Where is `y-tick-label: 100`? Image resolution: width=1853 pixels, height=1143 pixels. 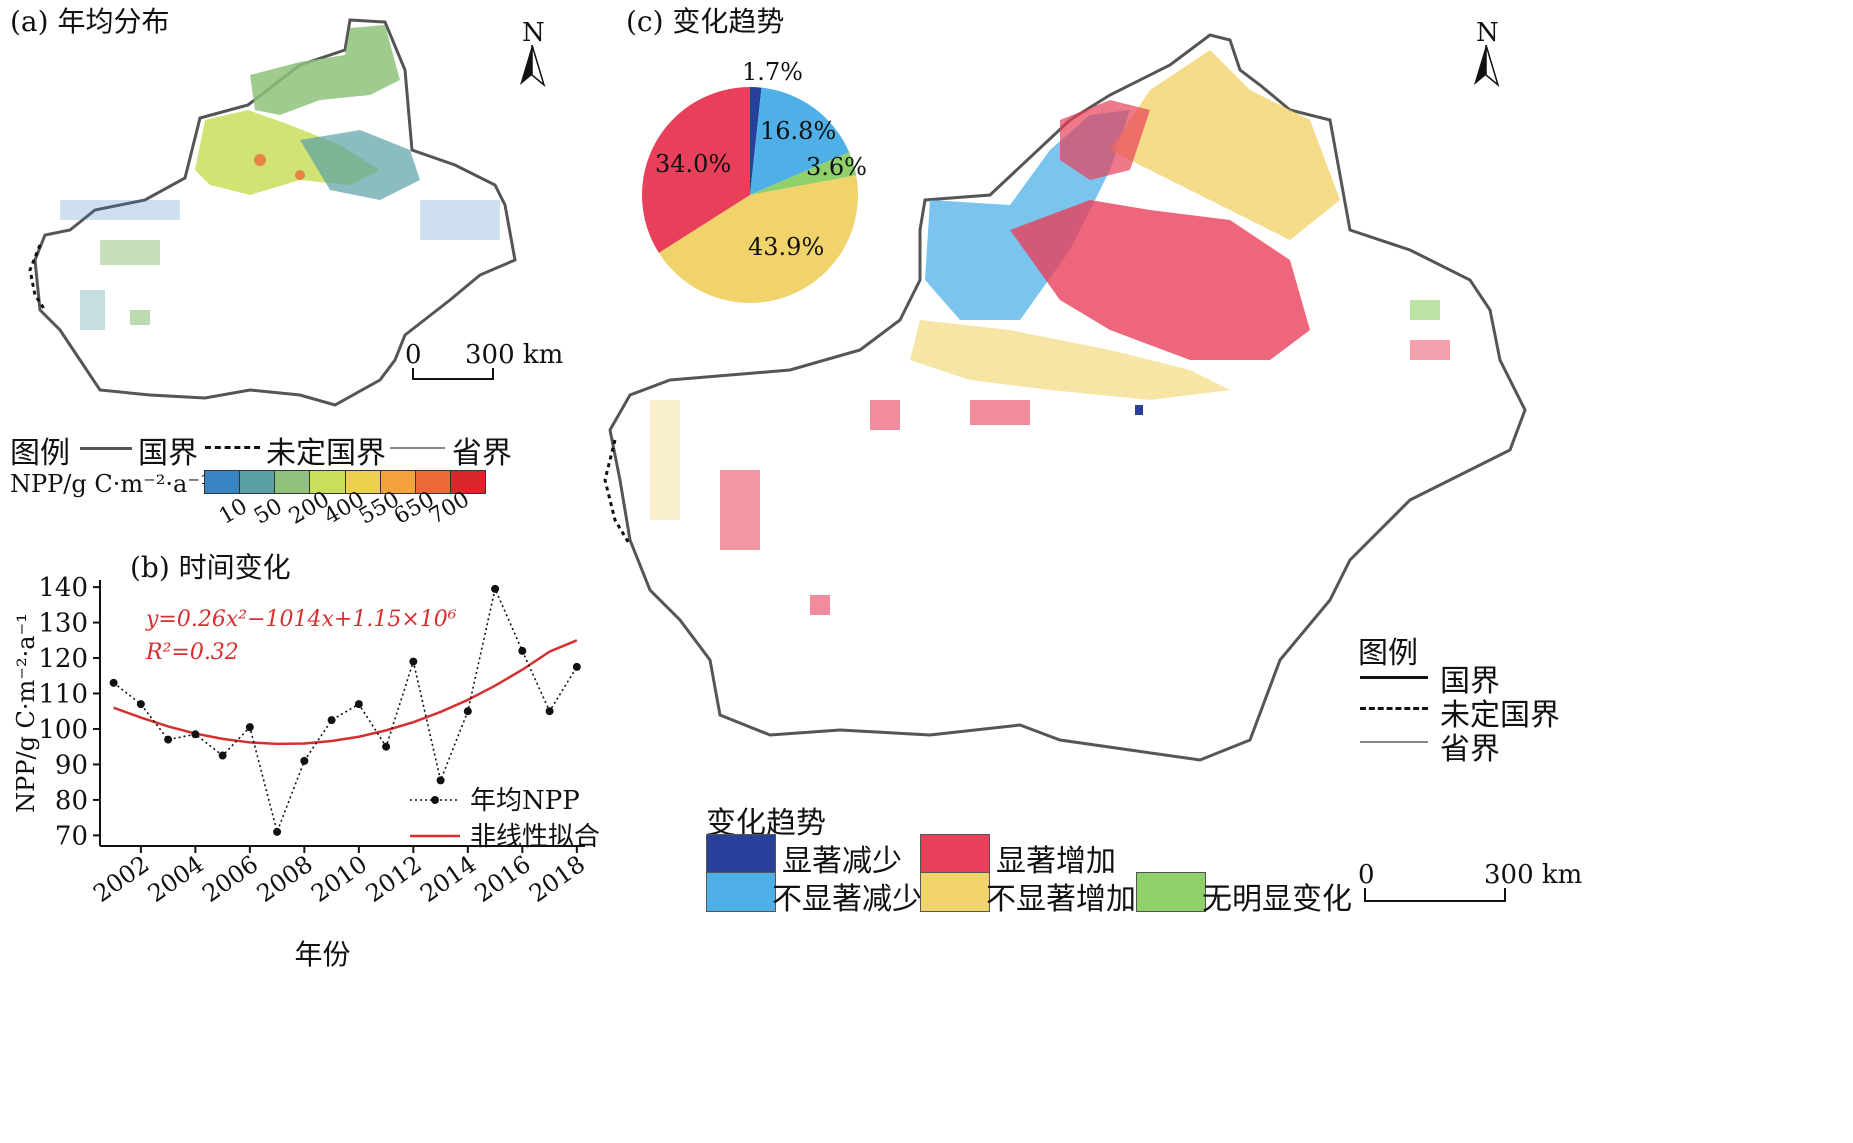 y-tick-label: 100 is located at coordinates (63, 730).